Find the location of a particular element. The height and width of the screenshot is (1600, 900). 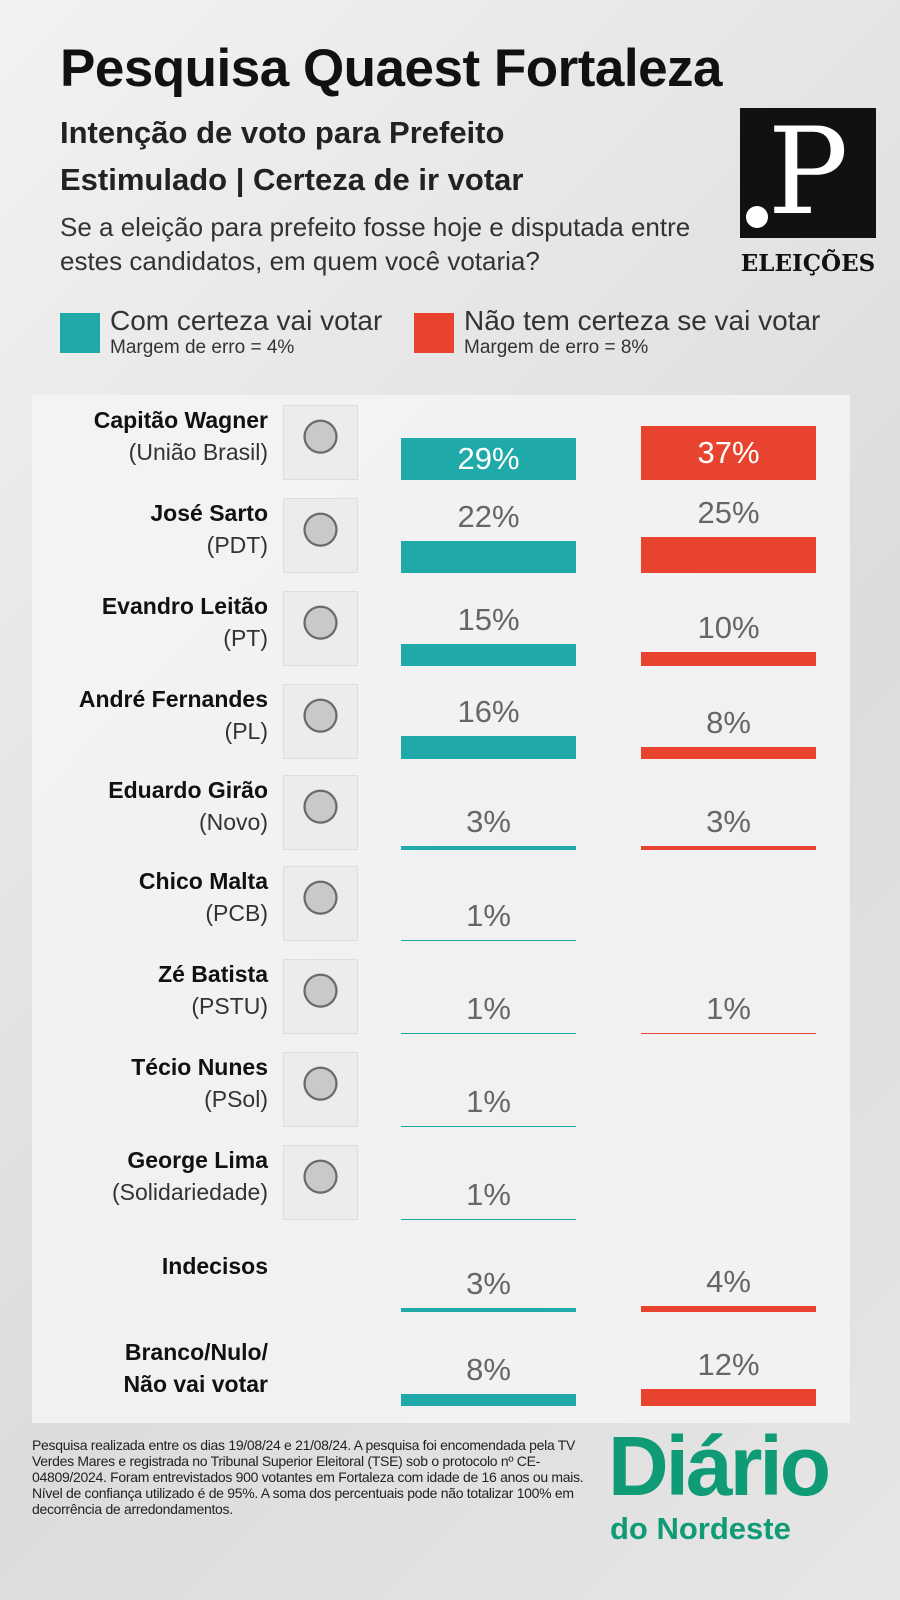

candidate-name: André Fernandes (PL) is located at coordinates (173, 715).